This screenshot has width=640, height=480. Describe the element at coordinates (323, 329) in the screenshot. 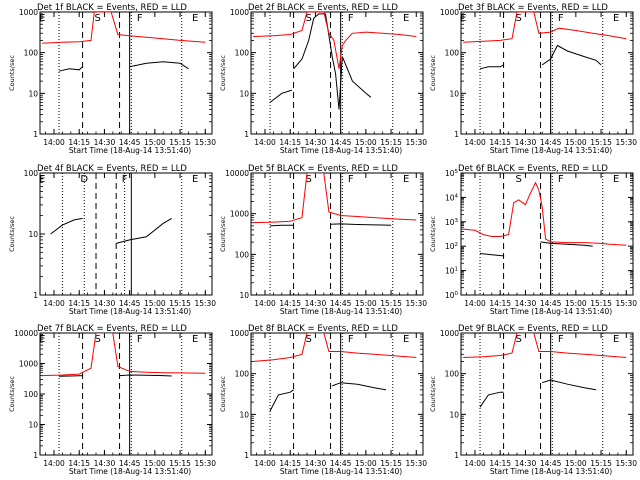

I see `panel-title: Det 8f BLACK = Events, RED = LLD` at that location.